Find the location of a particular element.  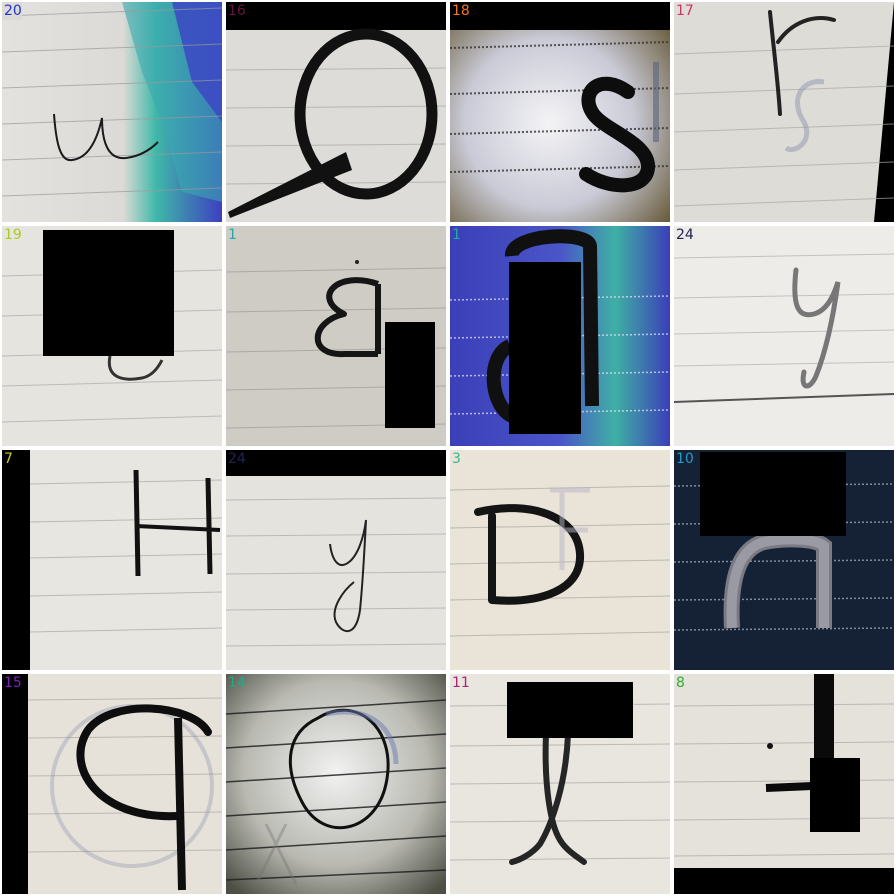

tile-14: 14 is located at coordinates (336, 784).